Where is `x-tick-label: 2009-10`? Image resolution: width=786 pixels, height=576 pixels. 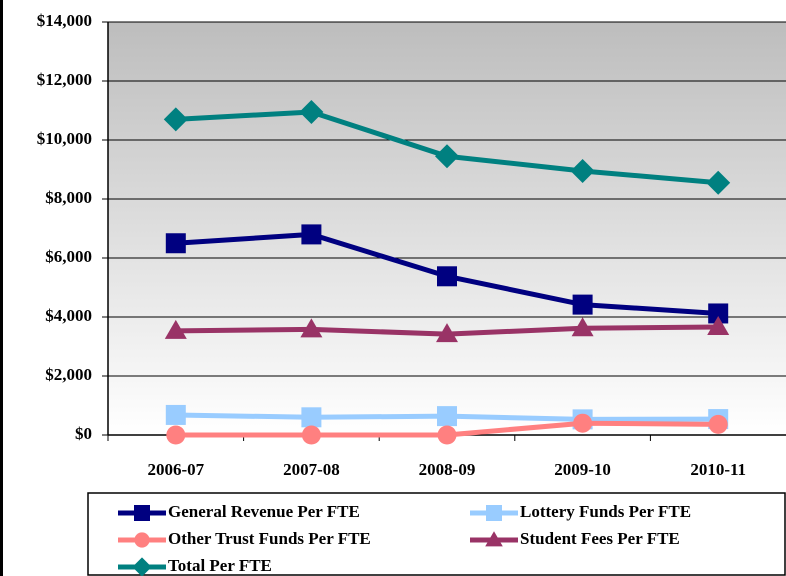
x-tick-label: 2009-10 is located at coordinates (582, 469).